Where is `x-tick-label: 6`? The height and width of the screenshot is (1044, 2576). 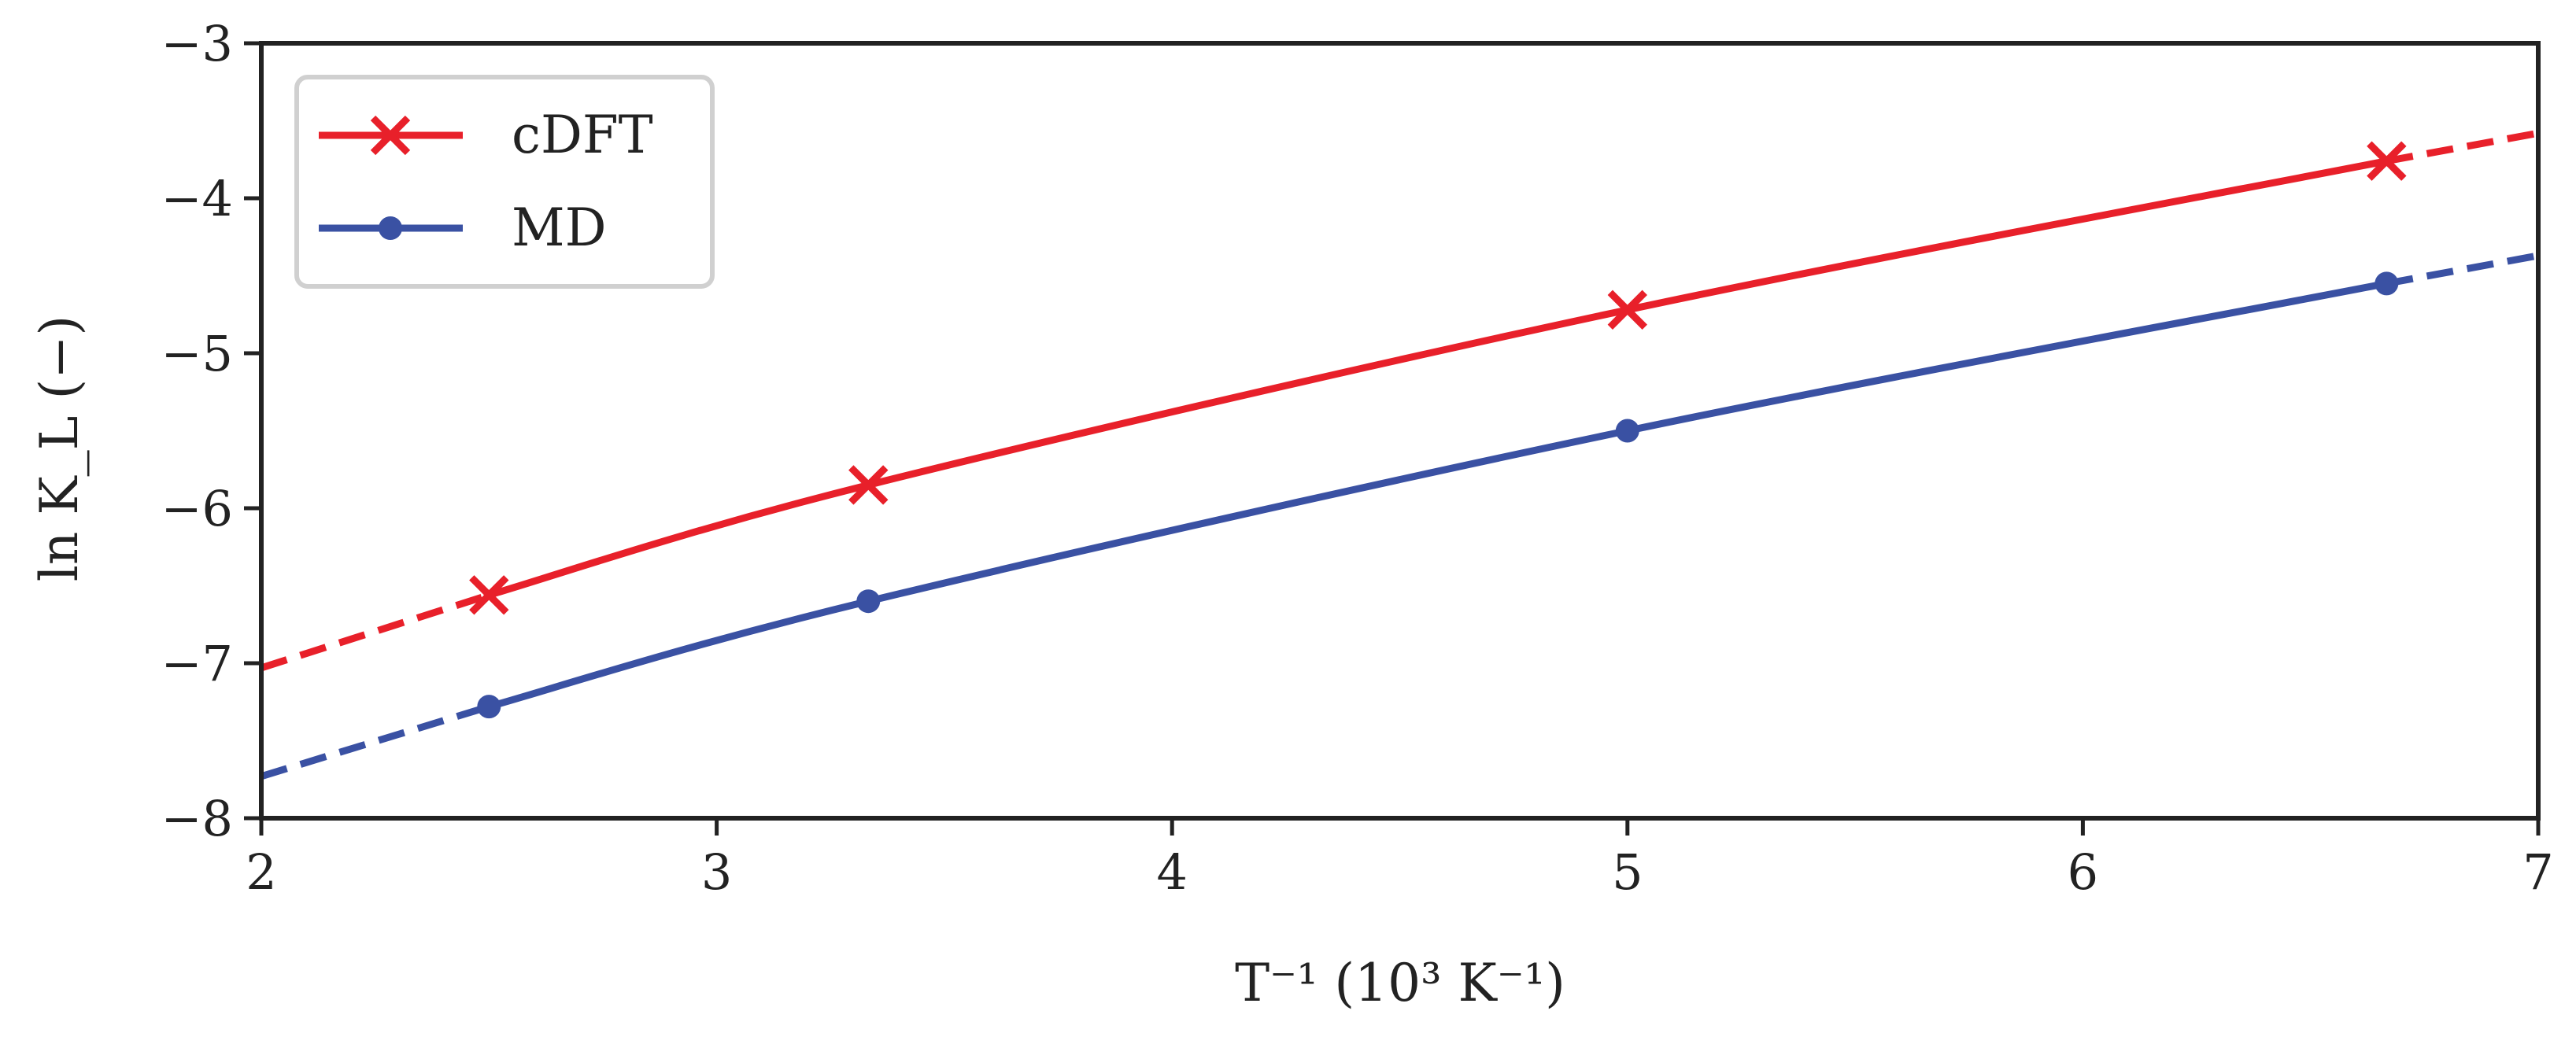
x-tick-label: 6 is located at coordinates (2083, 872).